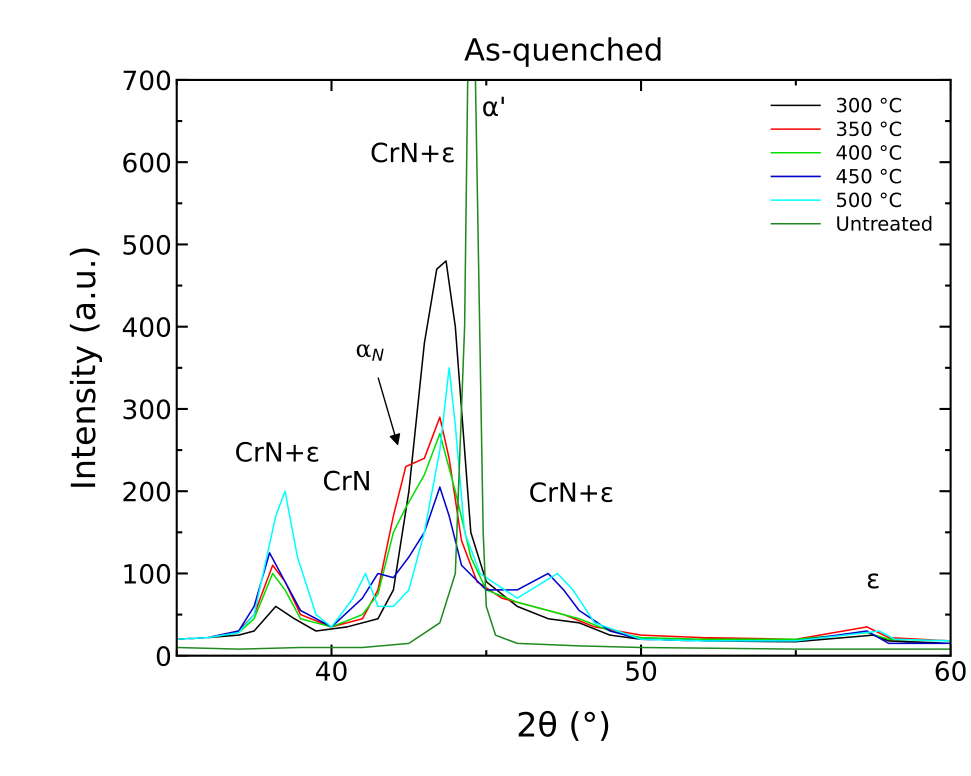 The image size is (971, 776). Describe the element at coordinates (163, 656) in the screenshot. I see `y-tick-label: 0` at that location.